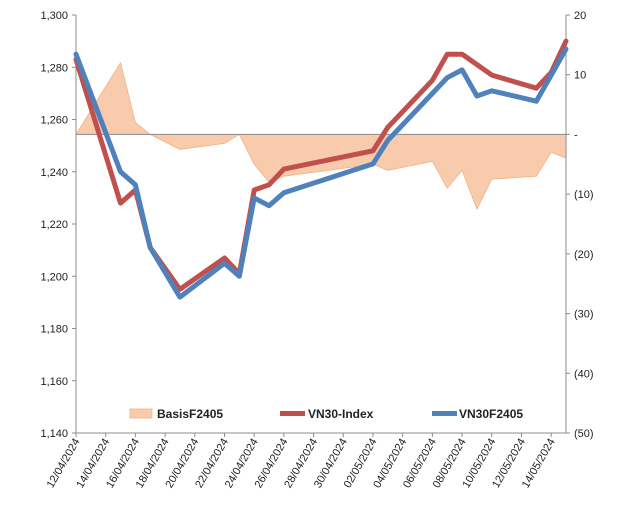 The image size is (643, 510). Describe the element at coordinates (54, 330) in the screenshot. I see `left-axis-tick-label: 1,180` at that location.